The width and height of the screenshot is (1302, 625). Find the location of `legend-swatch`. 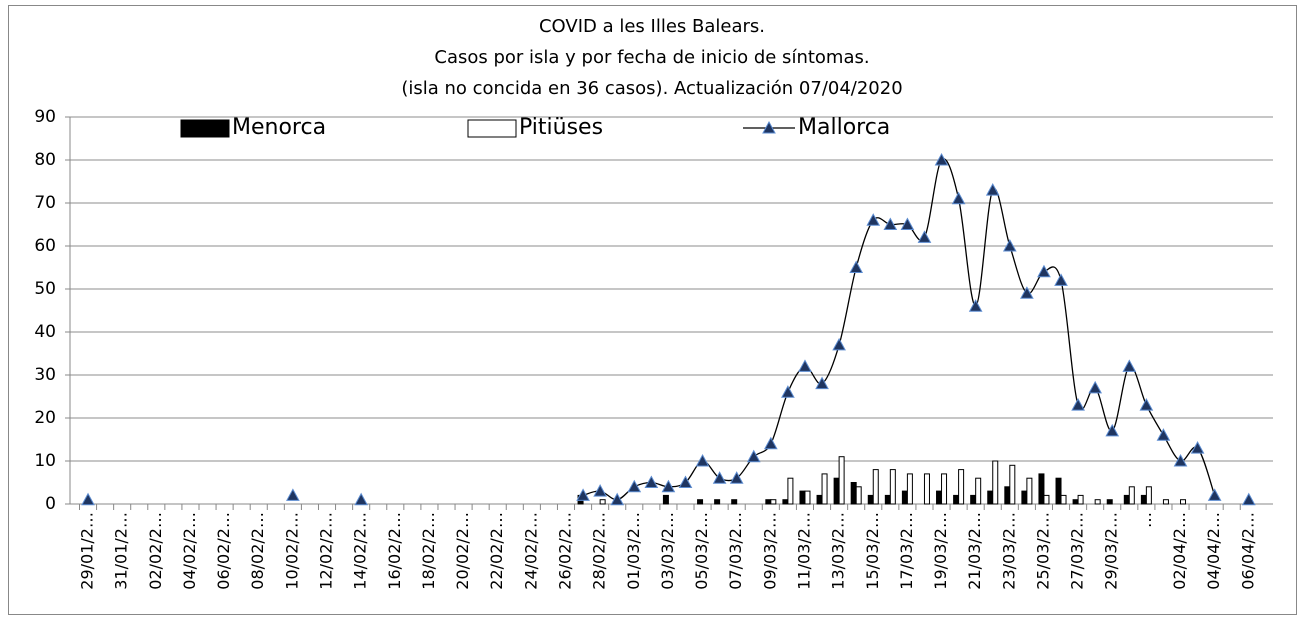

legend-swatch is located at coordinates (205, 128).